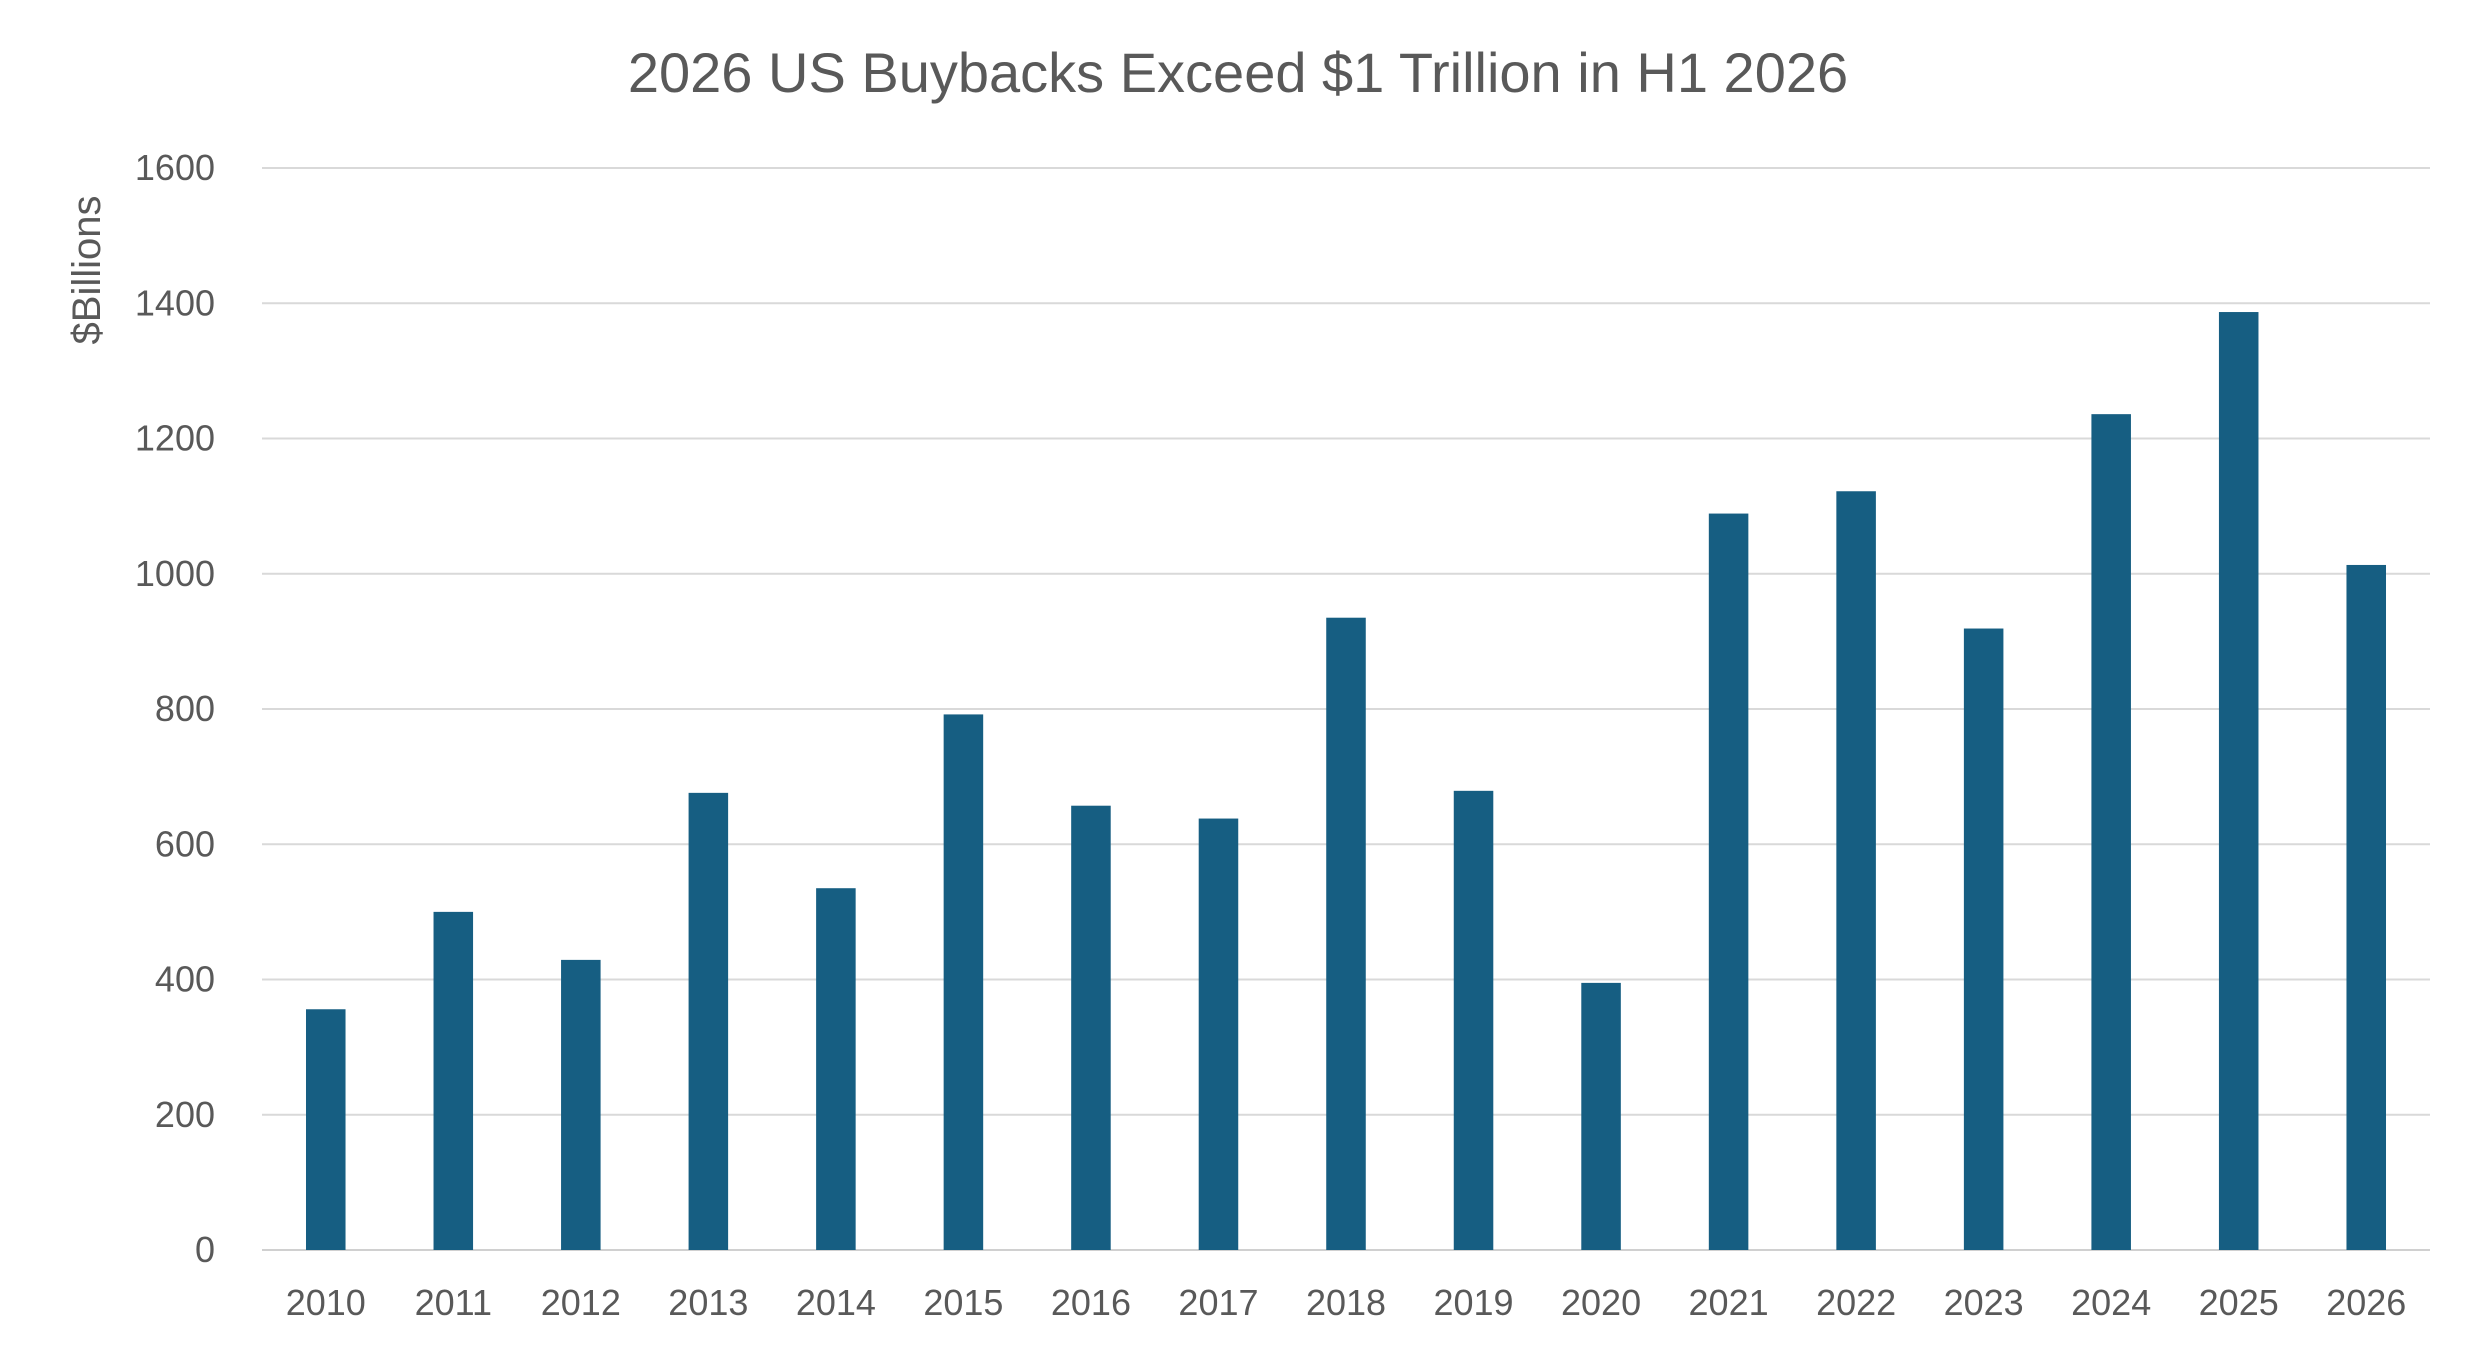 This screenshot has width=2475, height=1353. What do you see at coordinates (175, 302) in the screenshot?
I see `y-tick-label: 1400` at bounding box center [175, 302].